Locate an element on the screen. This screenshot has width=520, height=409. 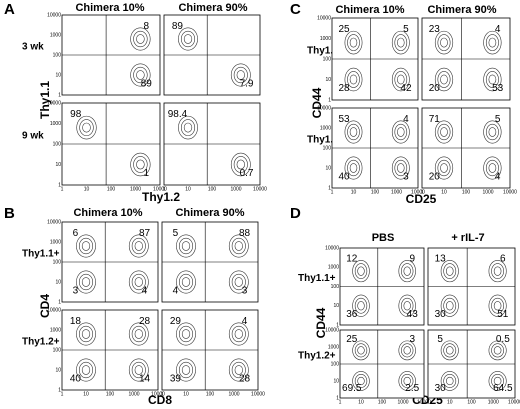
row-label: Thy1.2+ is located at coordinates (41, 342).